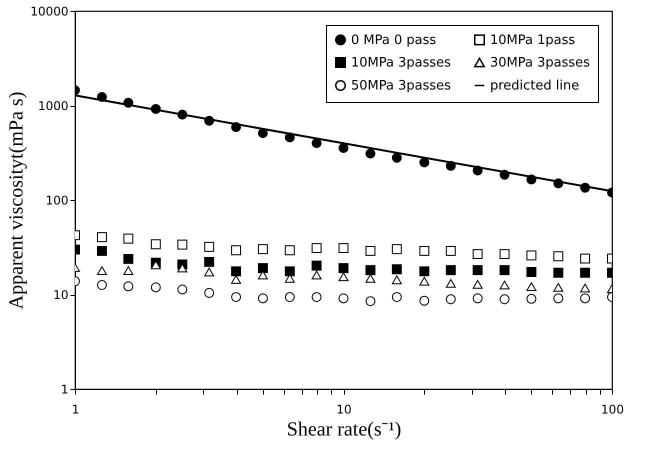 The width and height of the screenshot is (651, 466). I want to click on legend-label: 0 MPa 0 pass, so click(393, 40).